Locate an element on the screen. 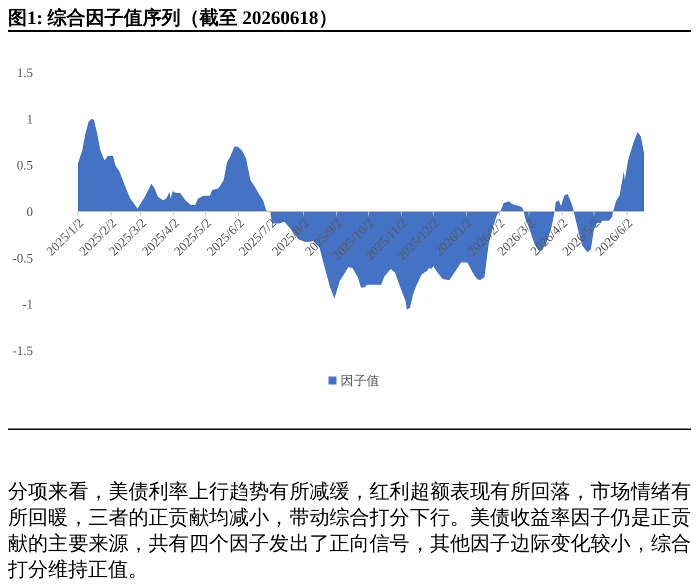 Image resolution: width=699 pixels, height=585 pixels. y-tick-label: 1.5 is located at coordinates (24, 72).